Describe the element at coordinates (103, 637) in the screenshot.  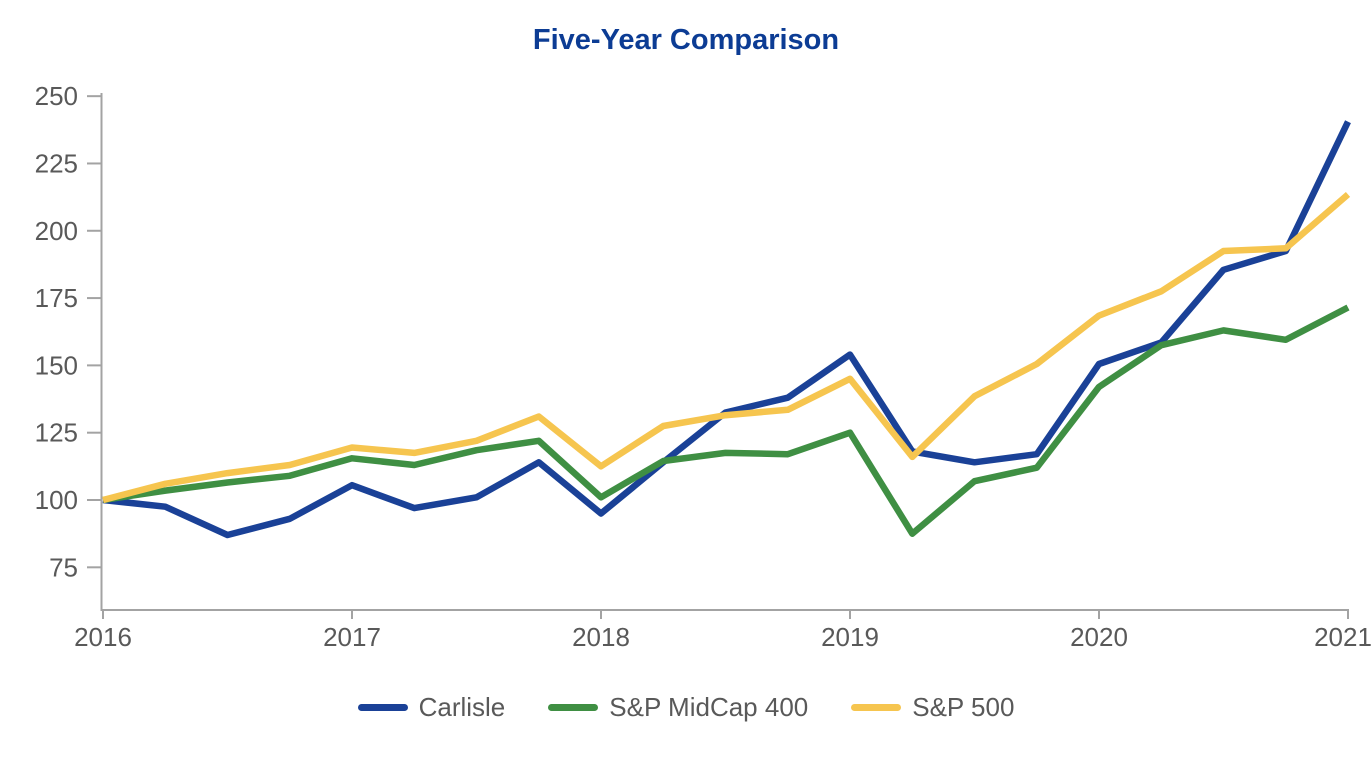
I see `x-tick-label: 2016` at that location.